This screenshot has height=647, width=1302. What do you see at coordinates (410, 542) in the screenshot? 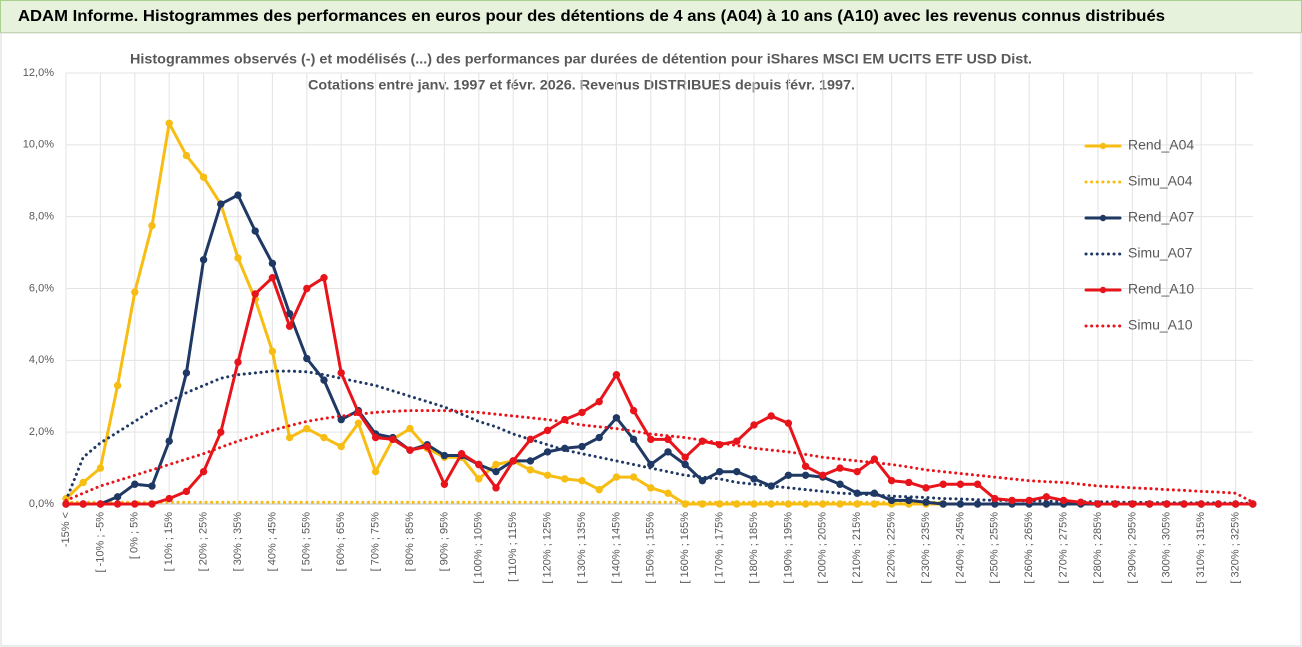
I see `x-tick-label: [ 80% ; 85%` at bounding box center [410, 542].